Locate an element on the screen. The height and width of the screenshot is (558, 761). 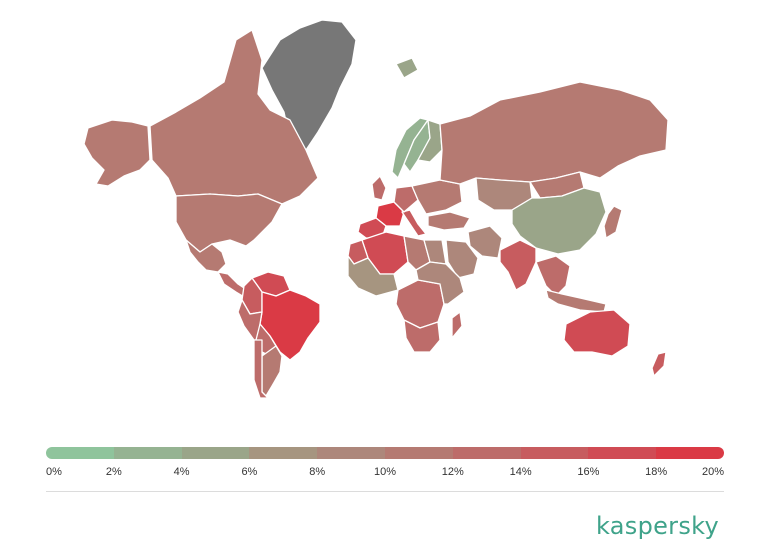
legend-labels: 0% 2% 4% 6% 8% 10% 12% 14% 16% 18% 20% is located at coordinates (385, 474).